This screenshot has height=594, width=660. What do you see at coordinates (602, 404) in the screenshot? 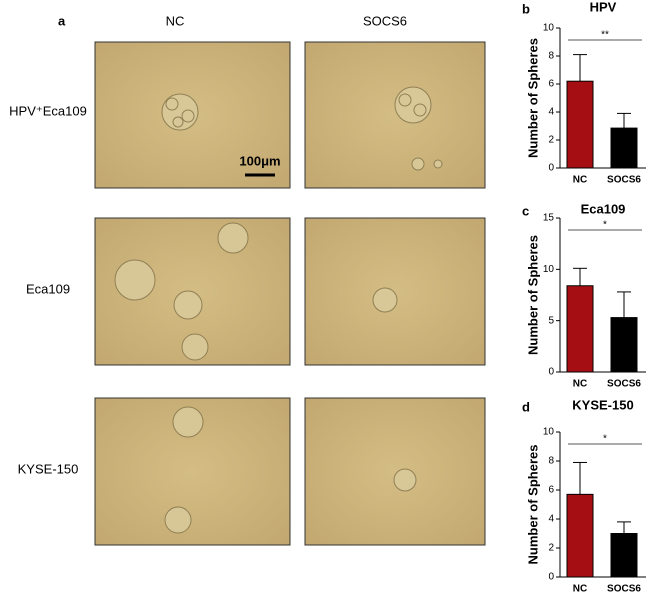
I see `chart-title: KYSE-150` at bounding box center [602, 404].